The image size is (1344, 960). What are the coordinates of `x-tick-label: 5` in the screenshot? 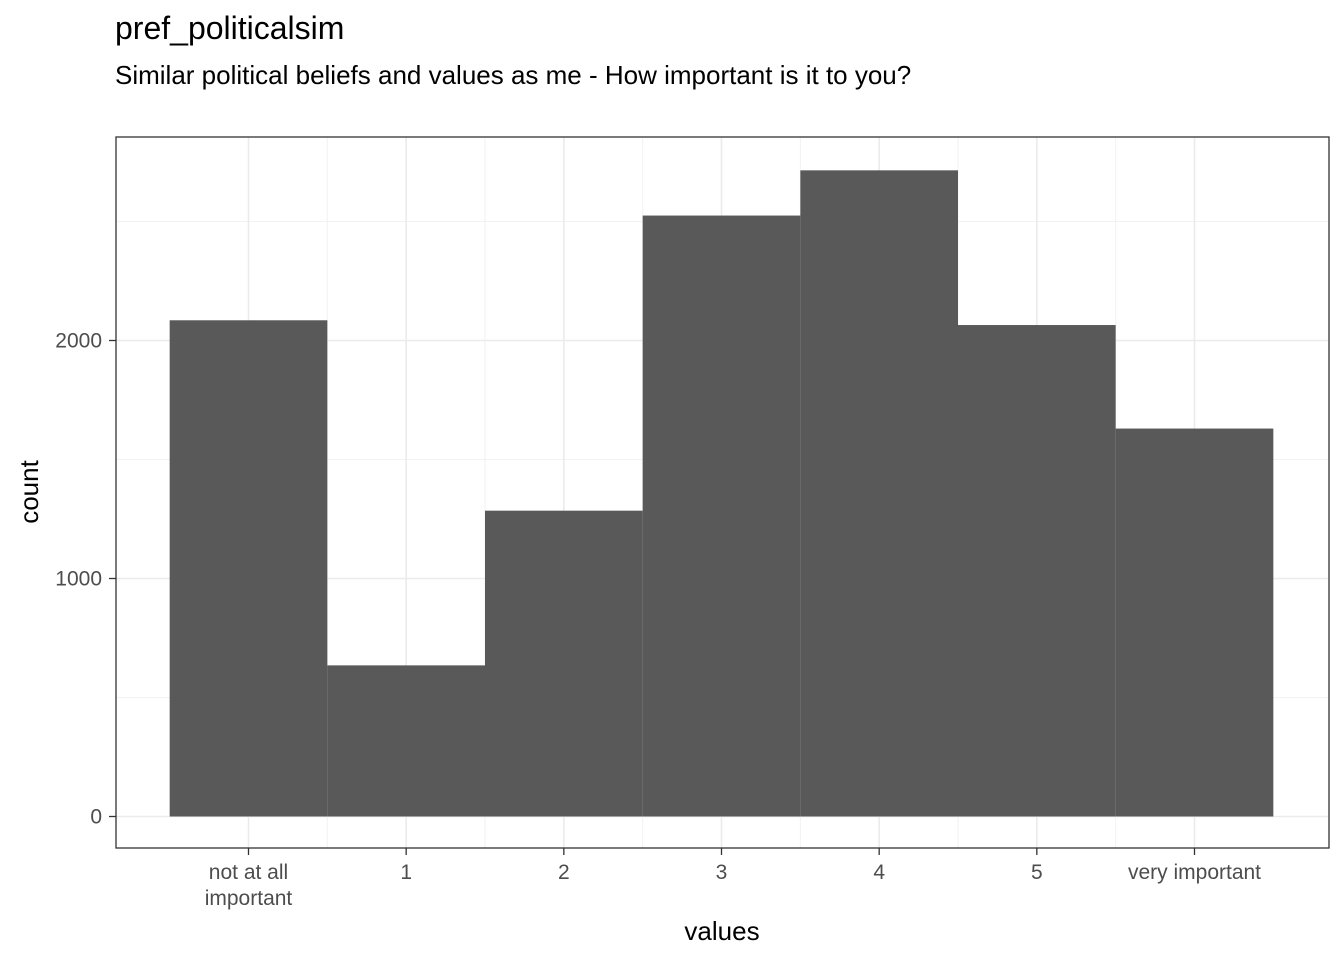 It's located at (1037, 872).